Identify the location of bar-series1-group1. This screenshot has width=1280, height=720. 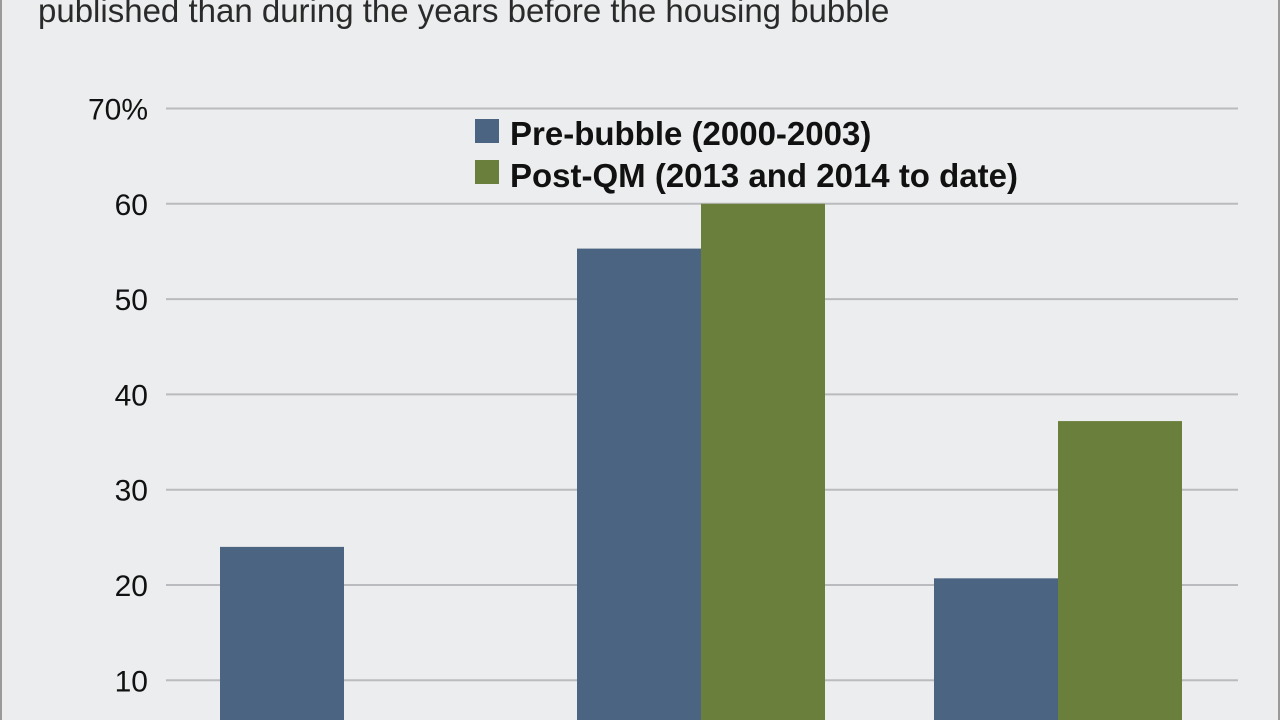
(282, 633).